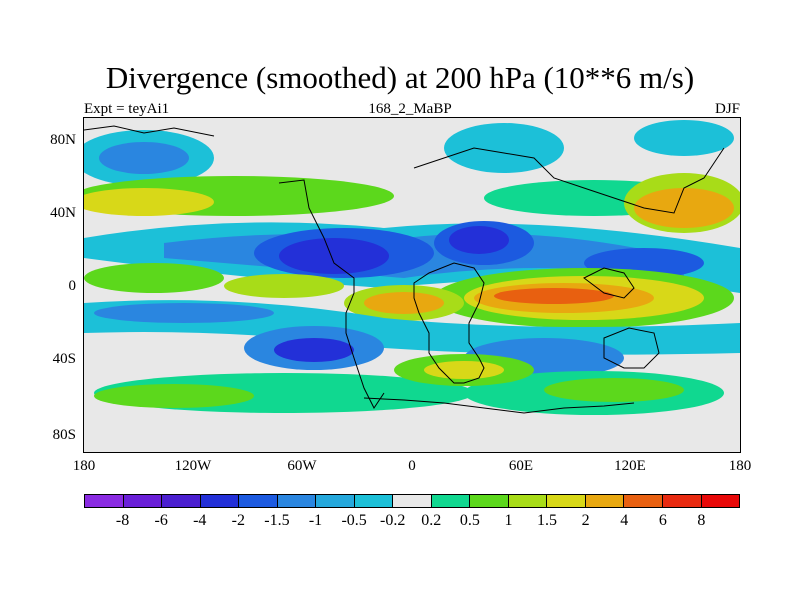 The image size is (800, 600). What do you see at coordinates (547, 520) in the screenshot?
I see `colorbar-label: 1.5` at bounding box center [547, 520].